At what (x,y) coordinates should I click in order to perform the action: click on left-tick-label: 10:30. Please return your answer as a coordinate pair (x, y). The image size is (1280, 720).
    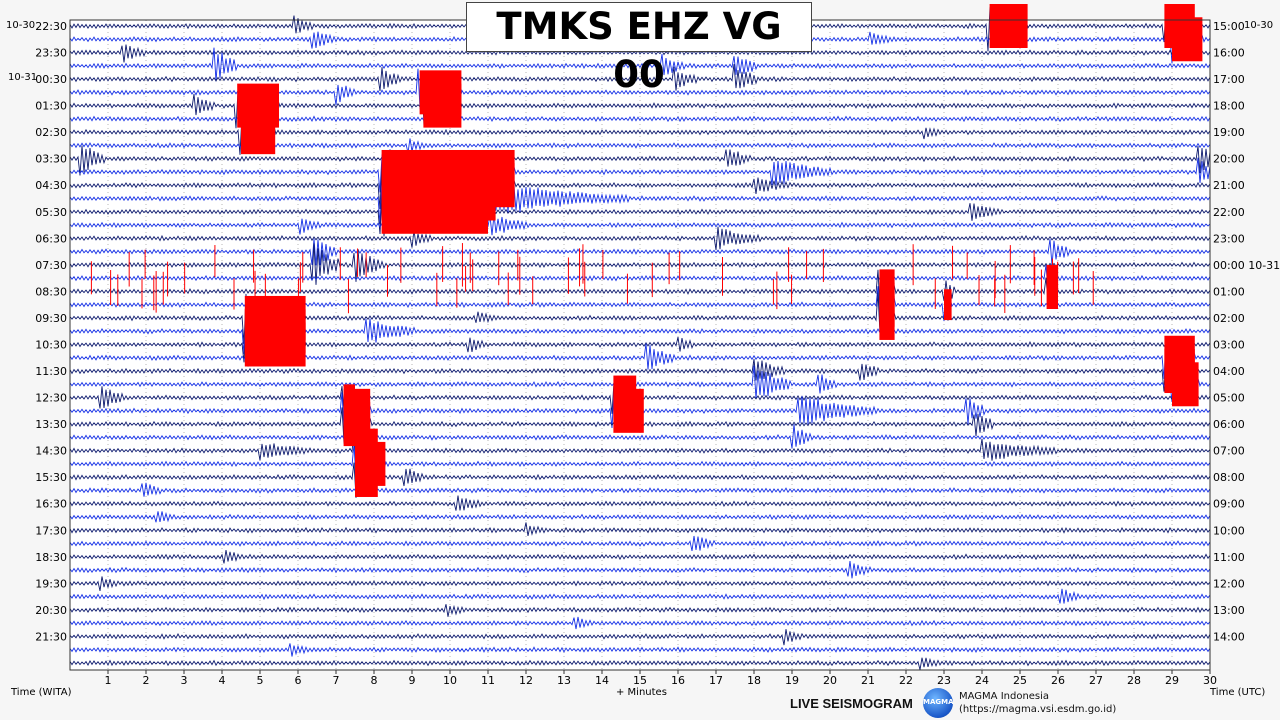
    Looking at the image, I should click on (51, 344).